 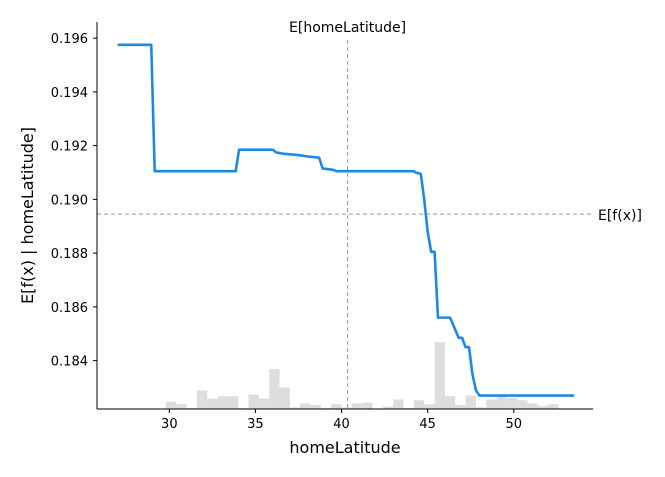 I want to click on y-tick-label: 0.190, so click(x=69, y=200).